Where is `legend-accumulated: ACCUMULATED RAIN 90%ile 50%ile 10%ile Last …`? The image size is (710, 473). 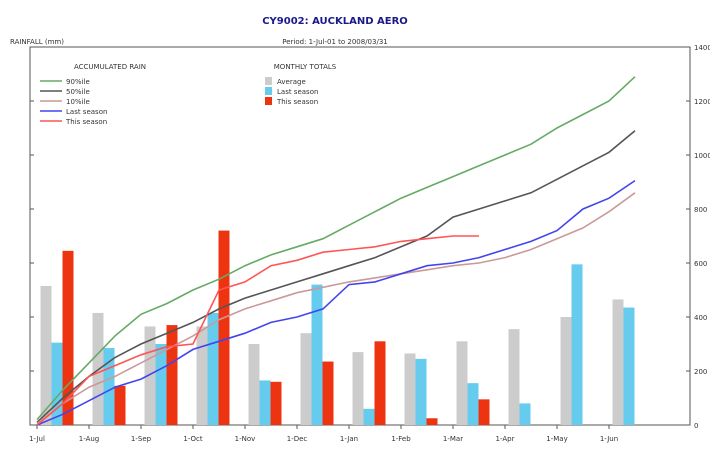
legend-accumulated: ACCUMULATED RAIN 90%ile 50%ile 10%ile Last … is located at coordinates (93, 94).